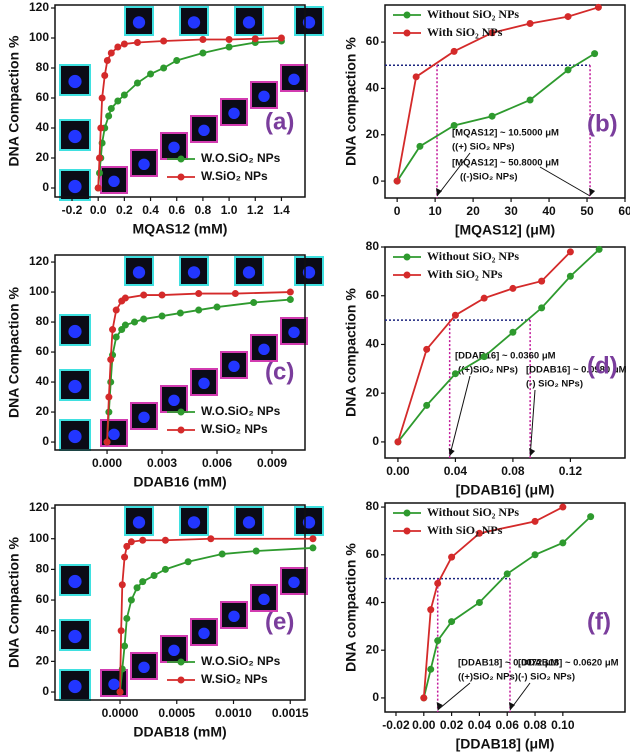  Describe the element at coordinates (98, 210) in the screenshot. I see `x-tick-label: 0.0` at that location.